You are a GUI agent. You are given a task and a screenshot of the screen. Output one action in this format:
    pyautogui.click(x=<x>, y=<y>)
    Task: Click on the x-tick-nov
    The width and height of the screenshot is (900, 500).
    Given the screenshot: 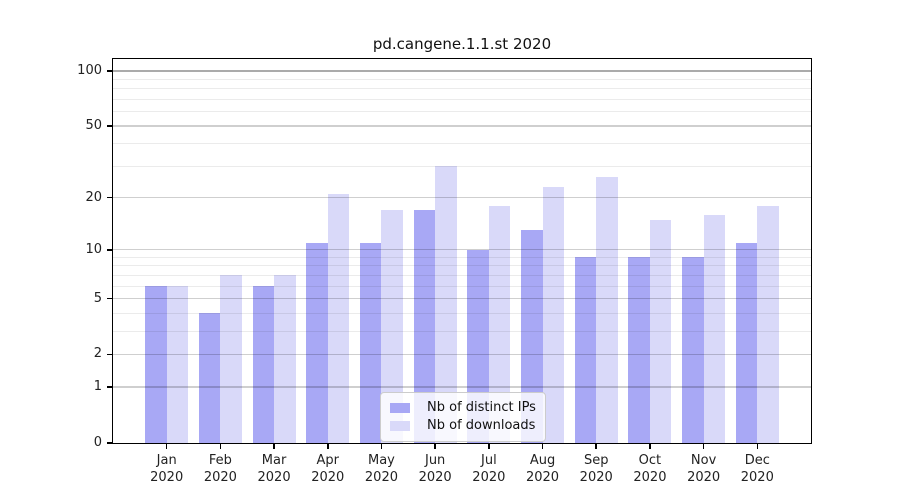 What is the action you would take?
    pyautogui.click(x=703, y=446)
    